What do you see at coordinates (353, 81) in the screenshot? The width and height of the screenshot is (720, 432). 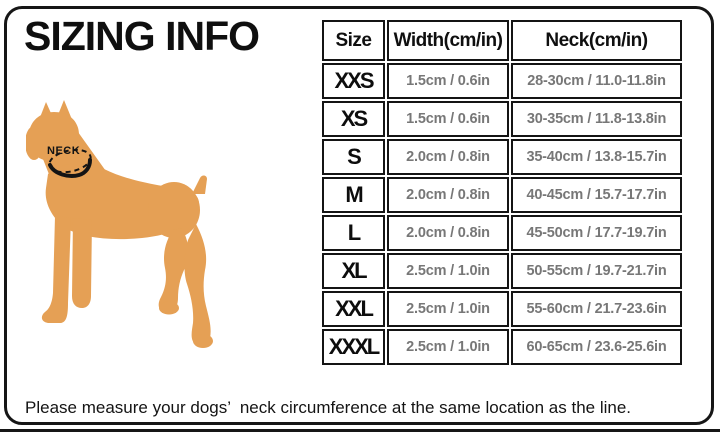 I see `size-cell: XXS` at bounding box center [353, 81].